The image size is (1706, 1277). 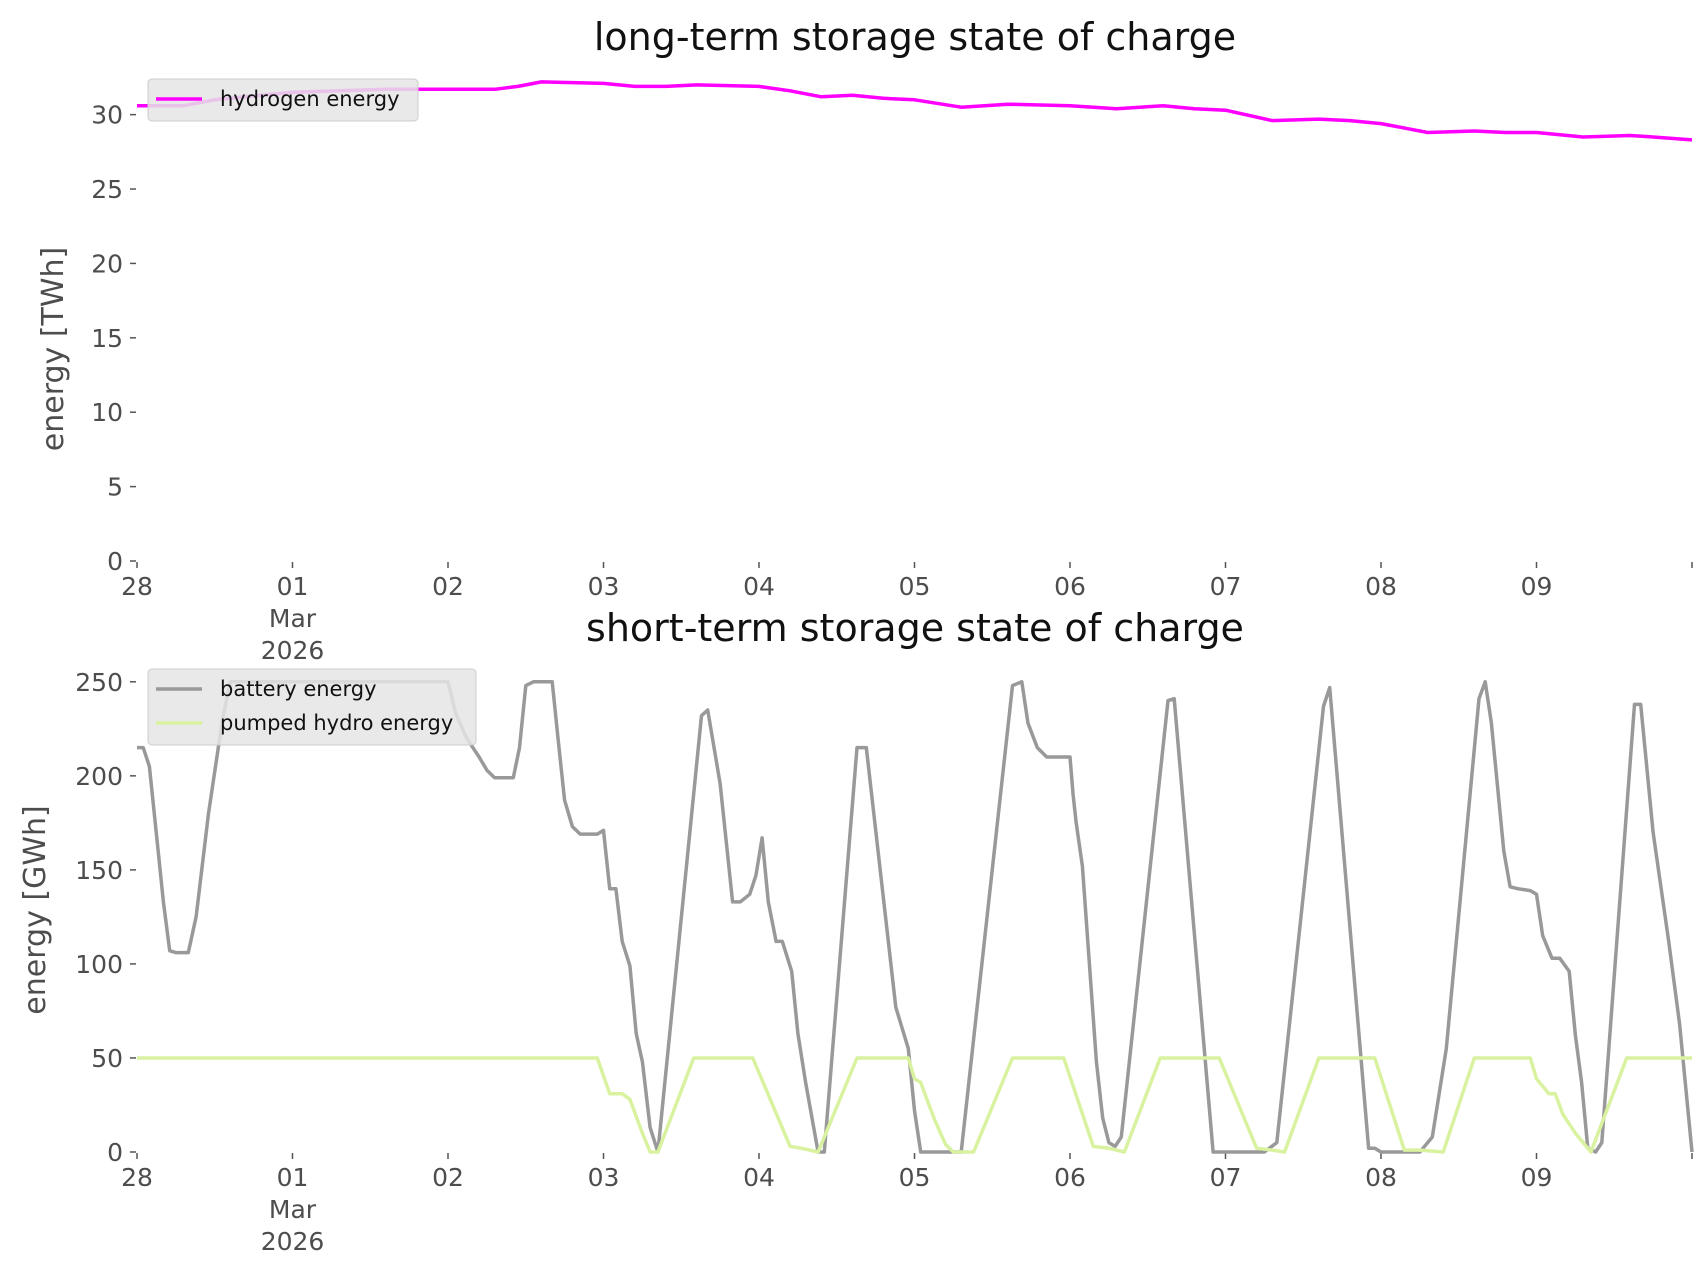 I want to click on y-axis-label: energy [GWh], so click(x=35, y=909).